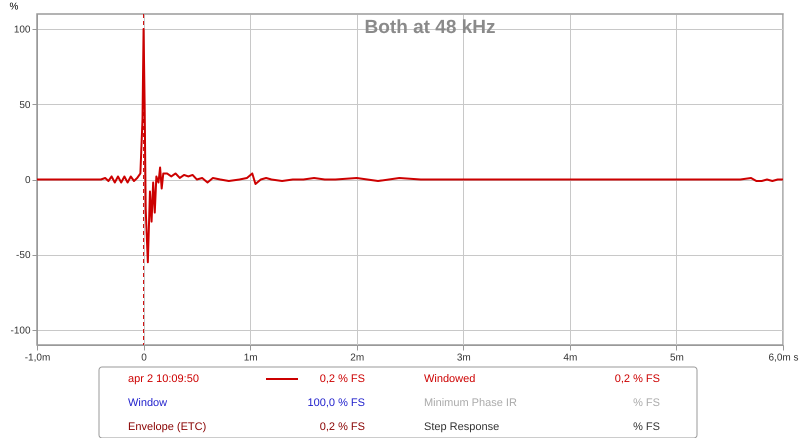 This screenshot has height=438, width=800. I want to click on y-tick-label: -100, so click(20, 330).